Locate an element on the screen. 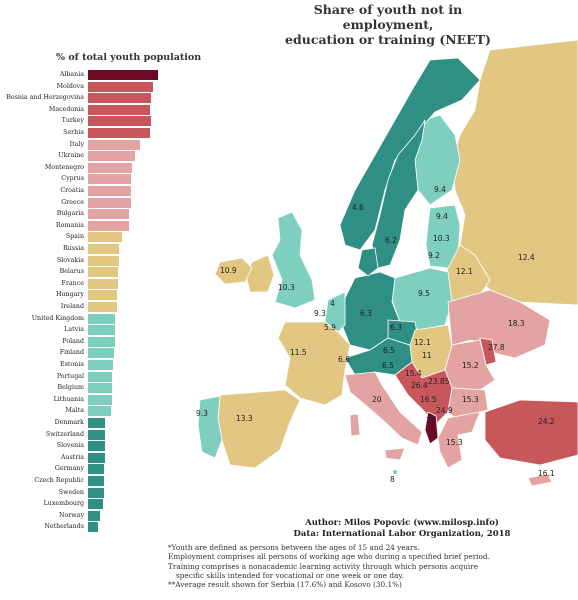  map-value-ukraine: 18.3 is located at coordinates (516, 323).